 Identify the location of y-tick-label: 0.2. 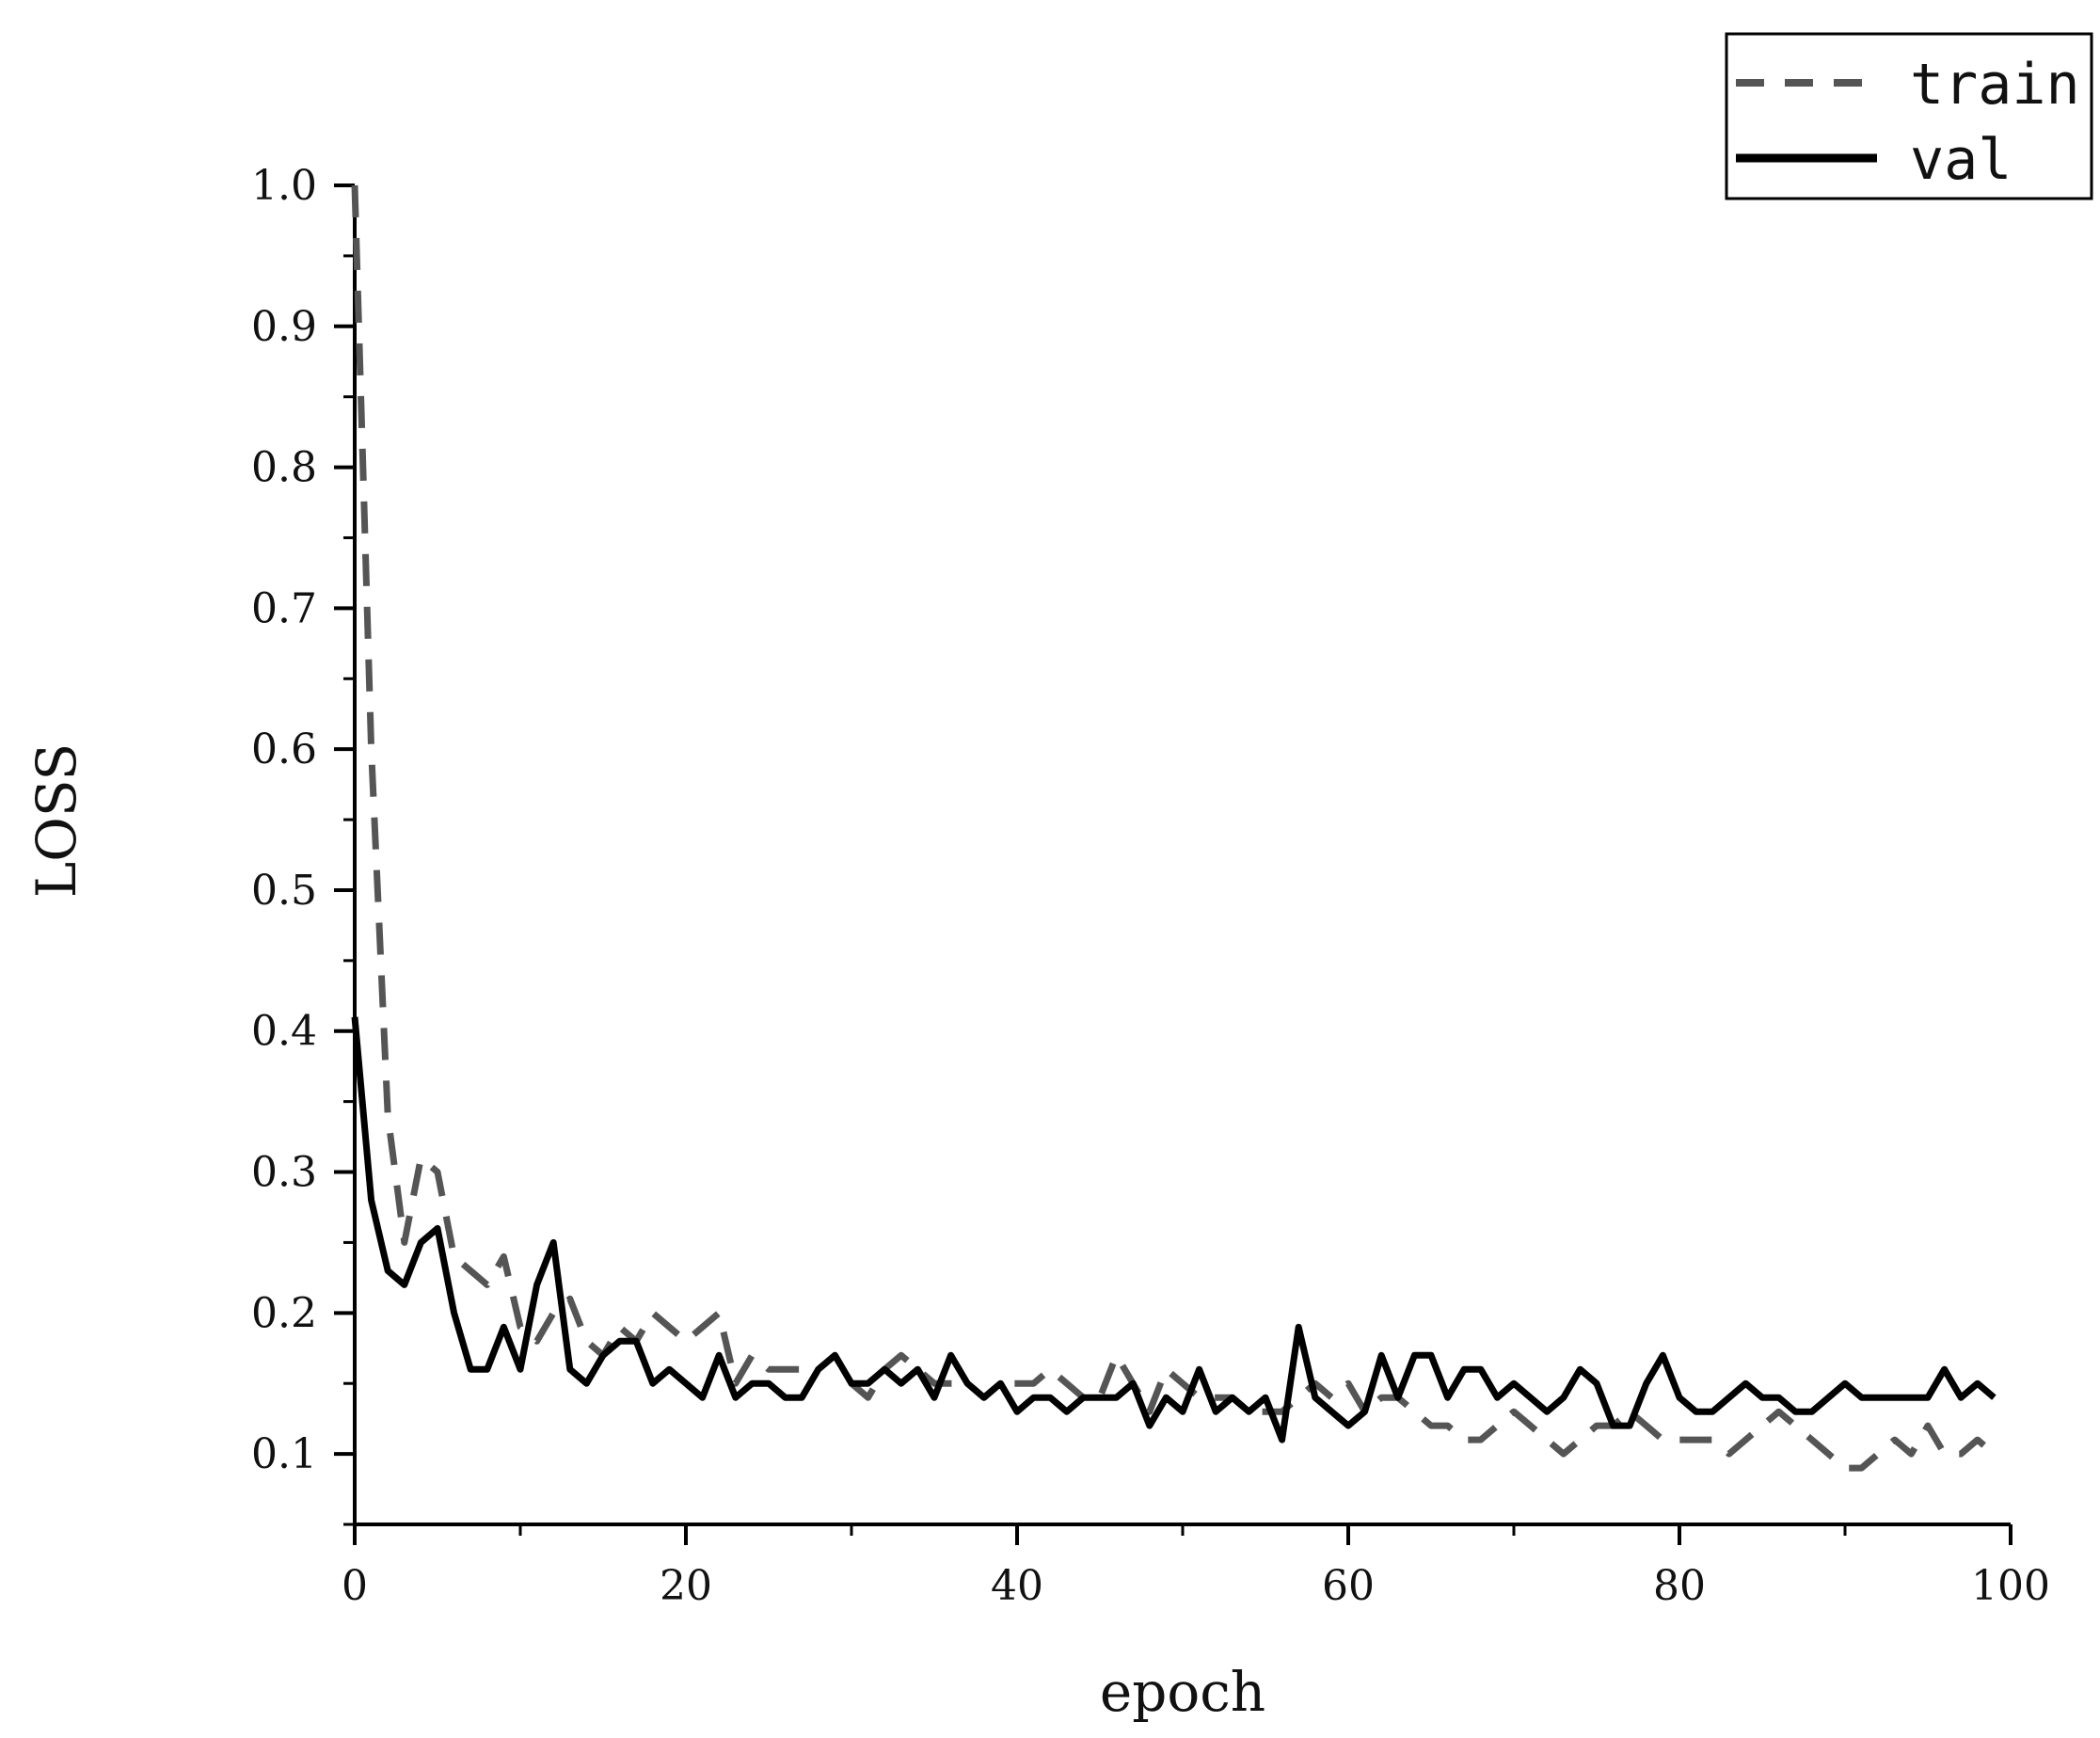
(284, 1313).